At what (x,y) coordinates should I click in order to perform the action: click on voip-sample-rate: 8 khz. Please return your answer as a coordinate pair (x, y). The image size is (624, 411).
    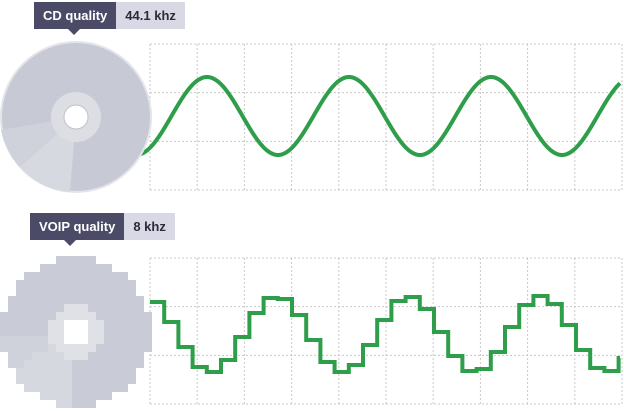
    Looking at the image, I should click on (149, 226).